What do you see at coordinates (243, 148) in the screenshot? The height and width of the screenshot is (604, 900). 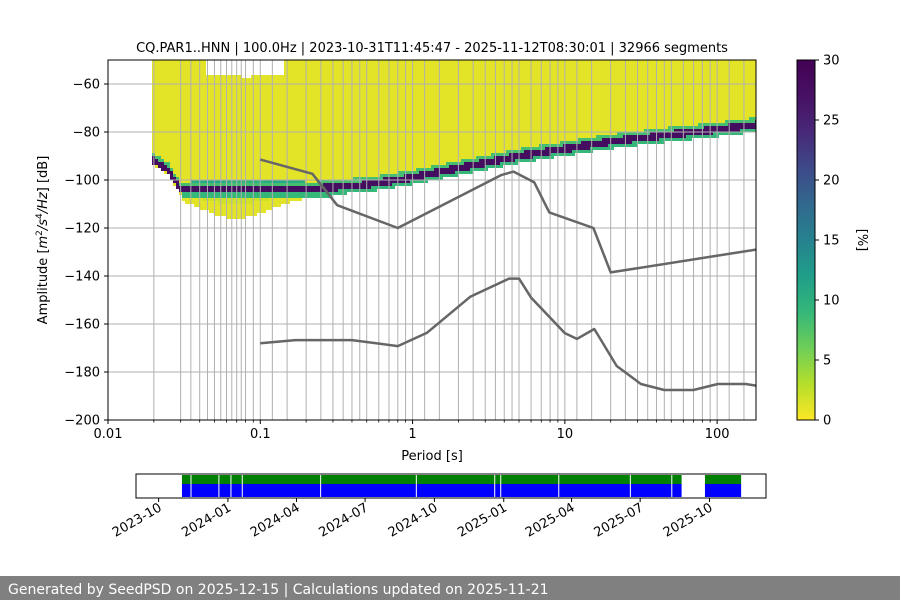 I see `heatmap-column` at bounding box center [243, 148].